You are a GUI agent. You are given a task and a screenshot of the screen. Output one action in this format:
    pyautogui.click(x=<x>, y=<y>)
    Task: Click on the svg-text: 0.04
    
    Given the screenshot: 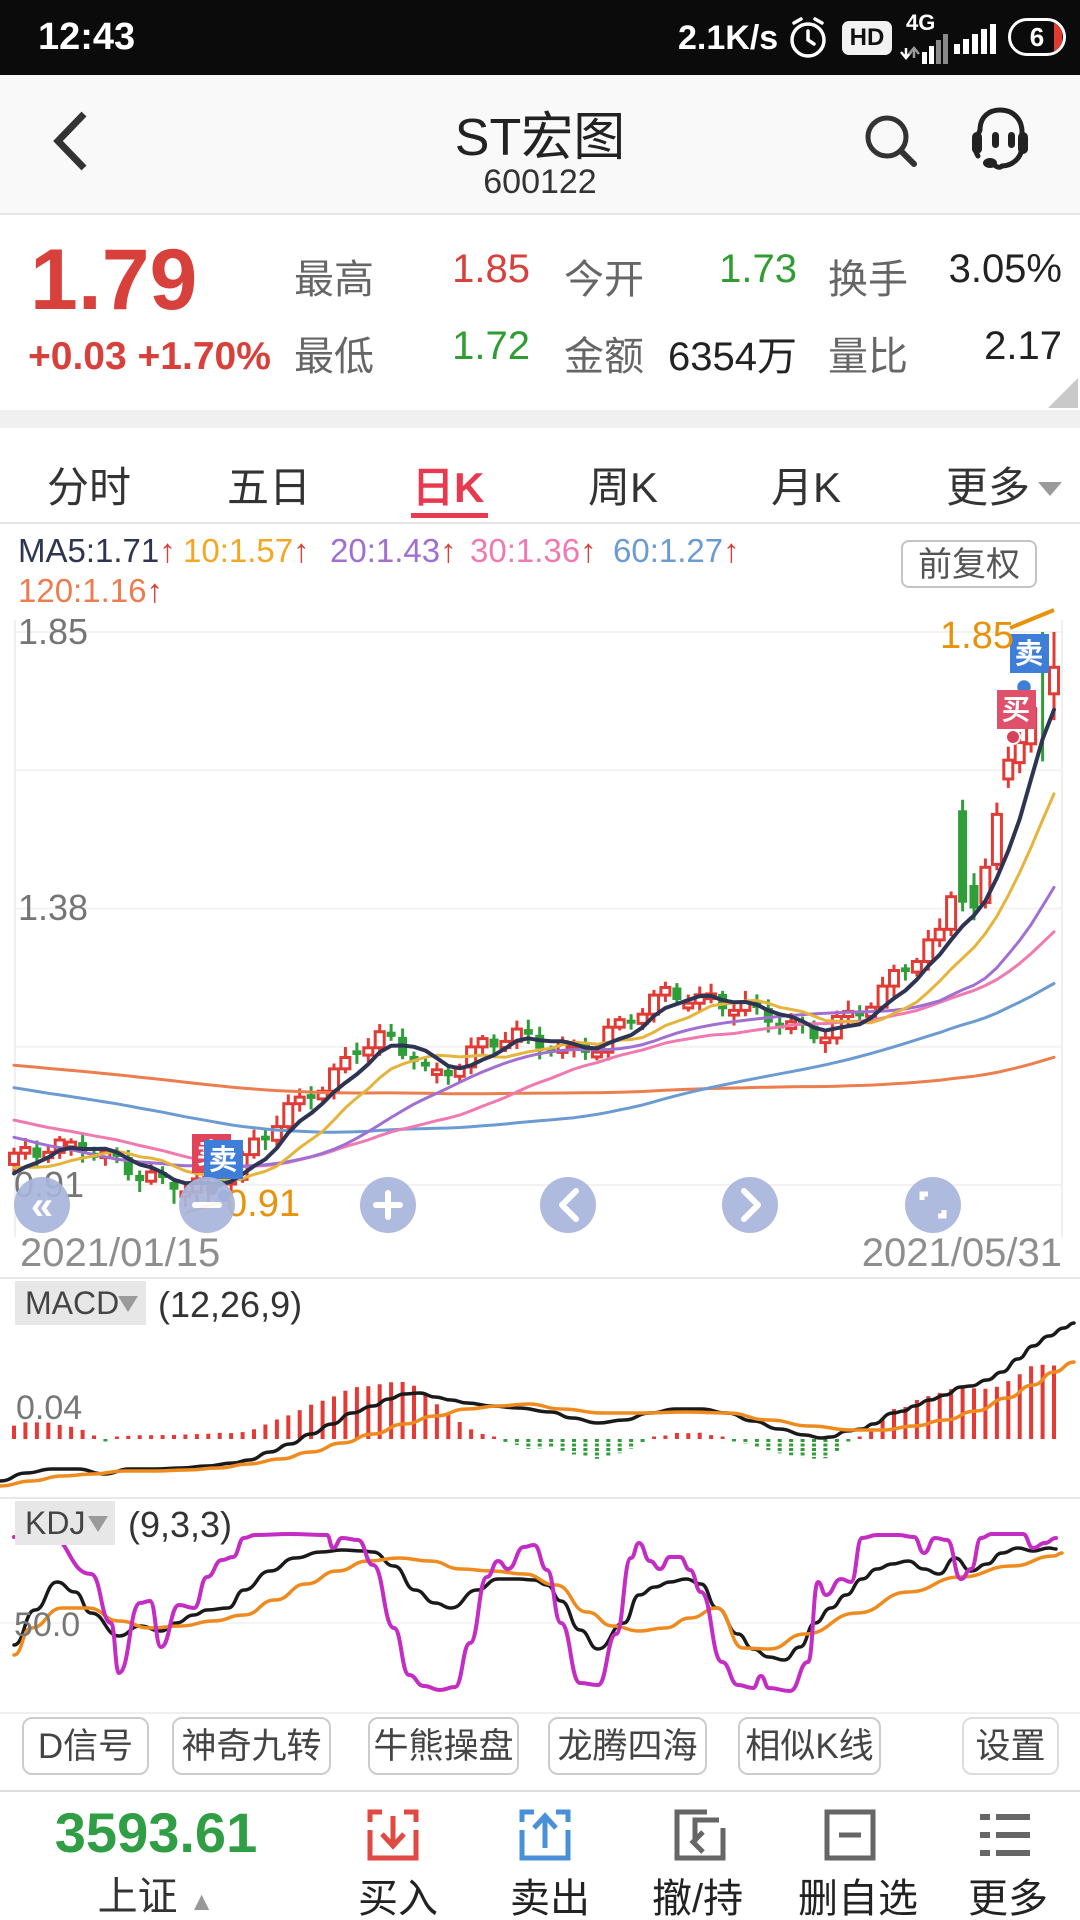 What is the action you would take?
    pyautogui.click(x=49, y=1408)
    